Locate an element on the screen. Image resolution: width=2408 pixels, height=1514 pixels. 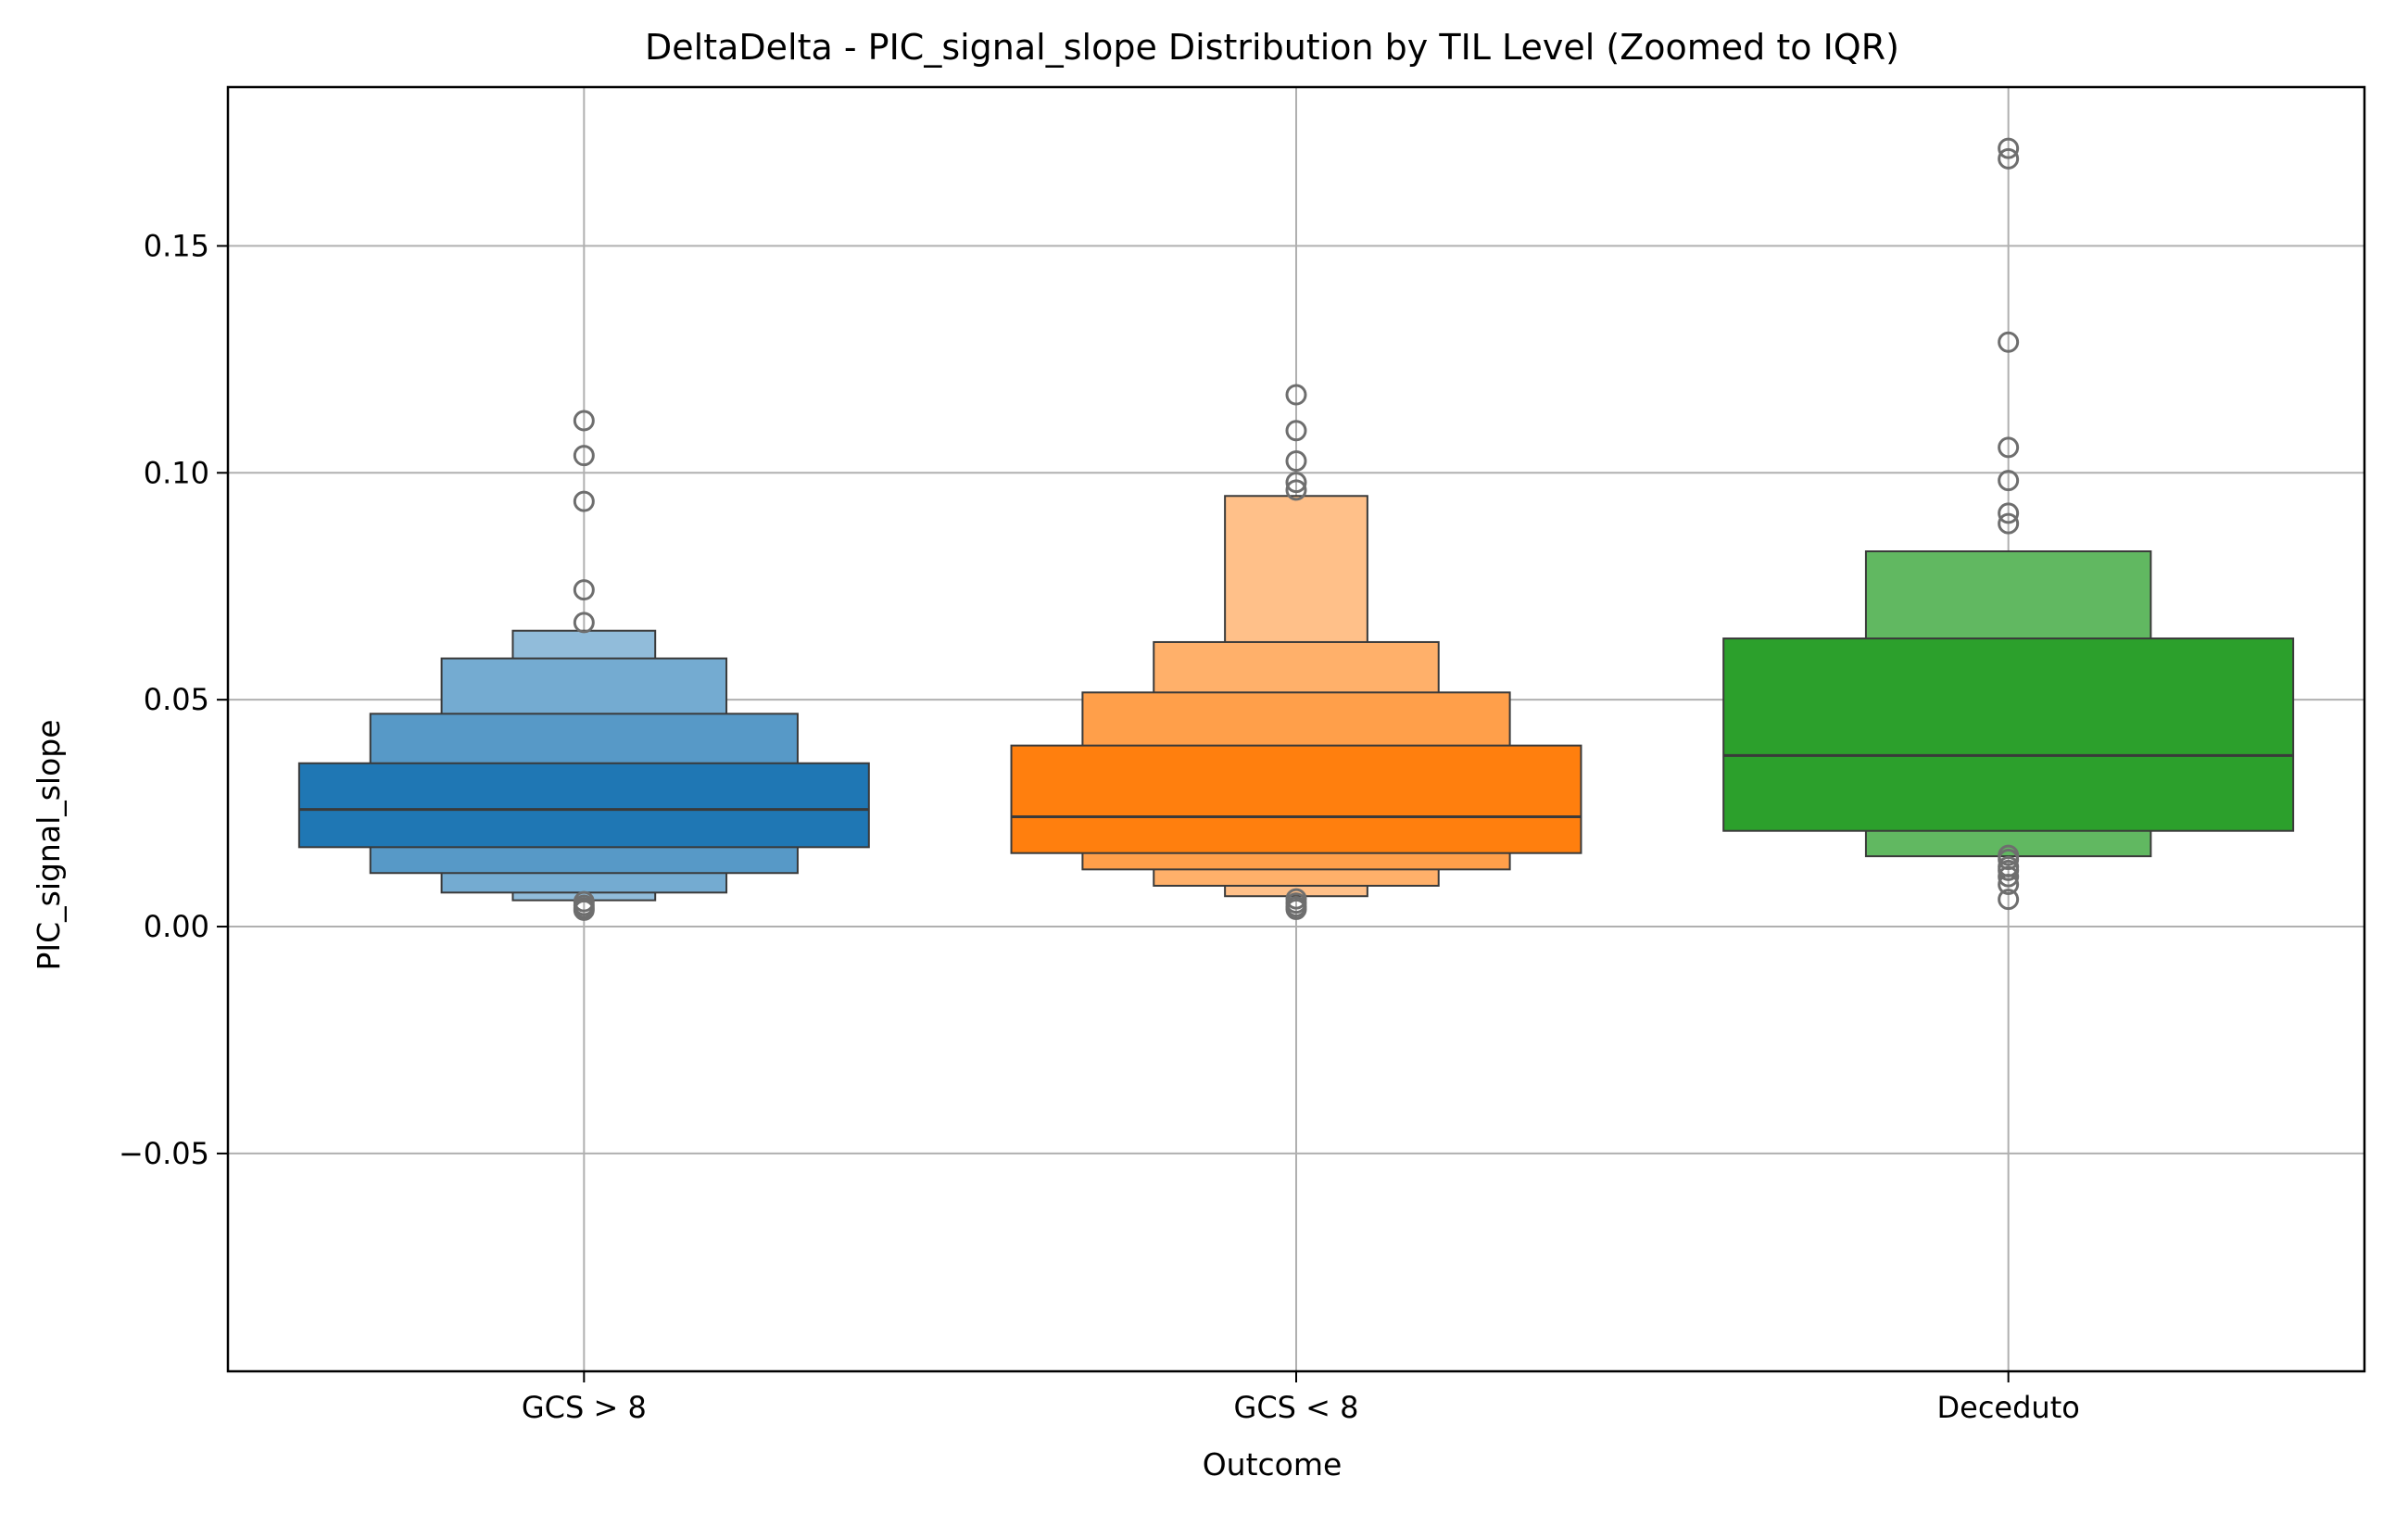
y-tick-label: −0.05 is located at coordinates (164, 1154).